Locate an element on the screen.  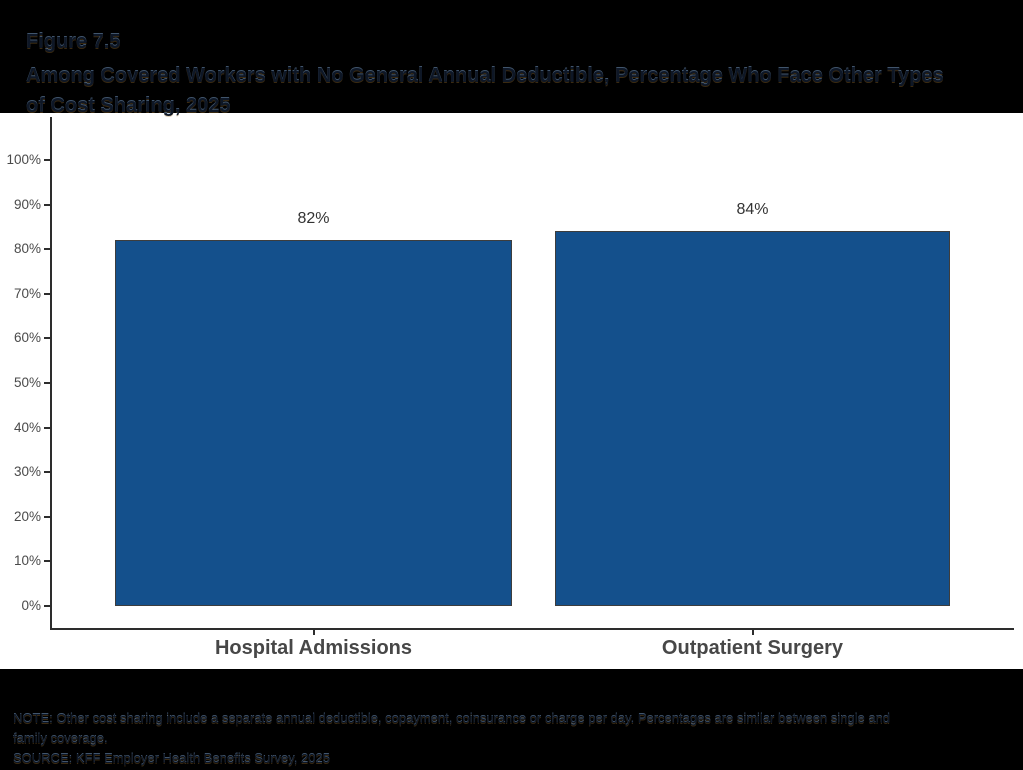
y-axis-line is located at coordinates (51, 373).